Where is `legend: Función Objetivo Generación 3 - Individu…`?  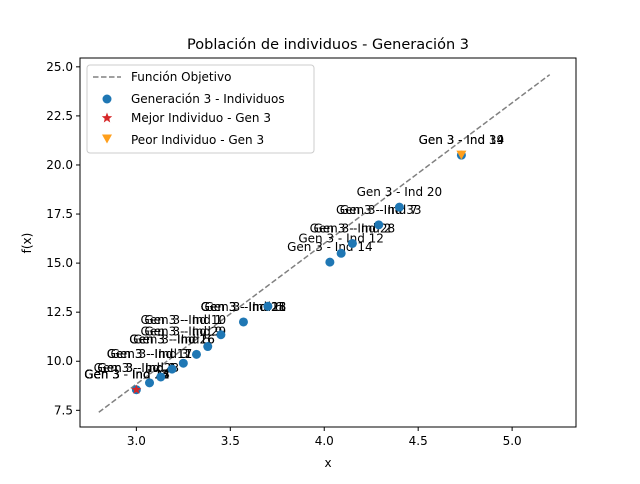 legend: Función Objetivo Generación 3 - Individu… is located at coordinates (200, 109).